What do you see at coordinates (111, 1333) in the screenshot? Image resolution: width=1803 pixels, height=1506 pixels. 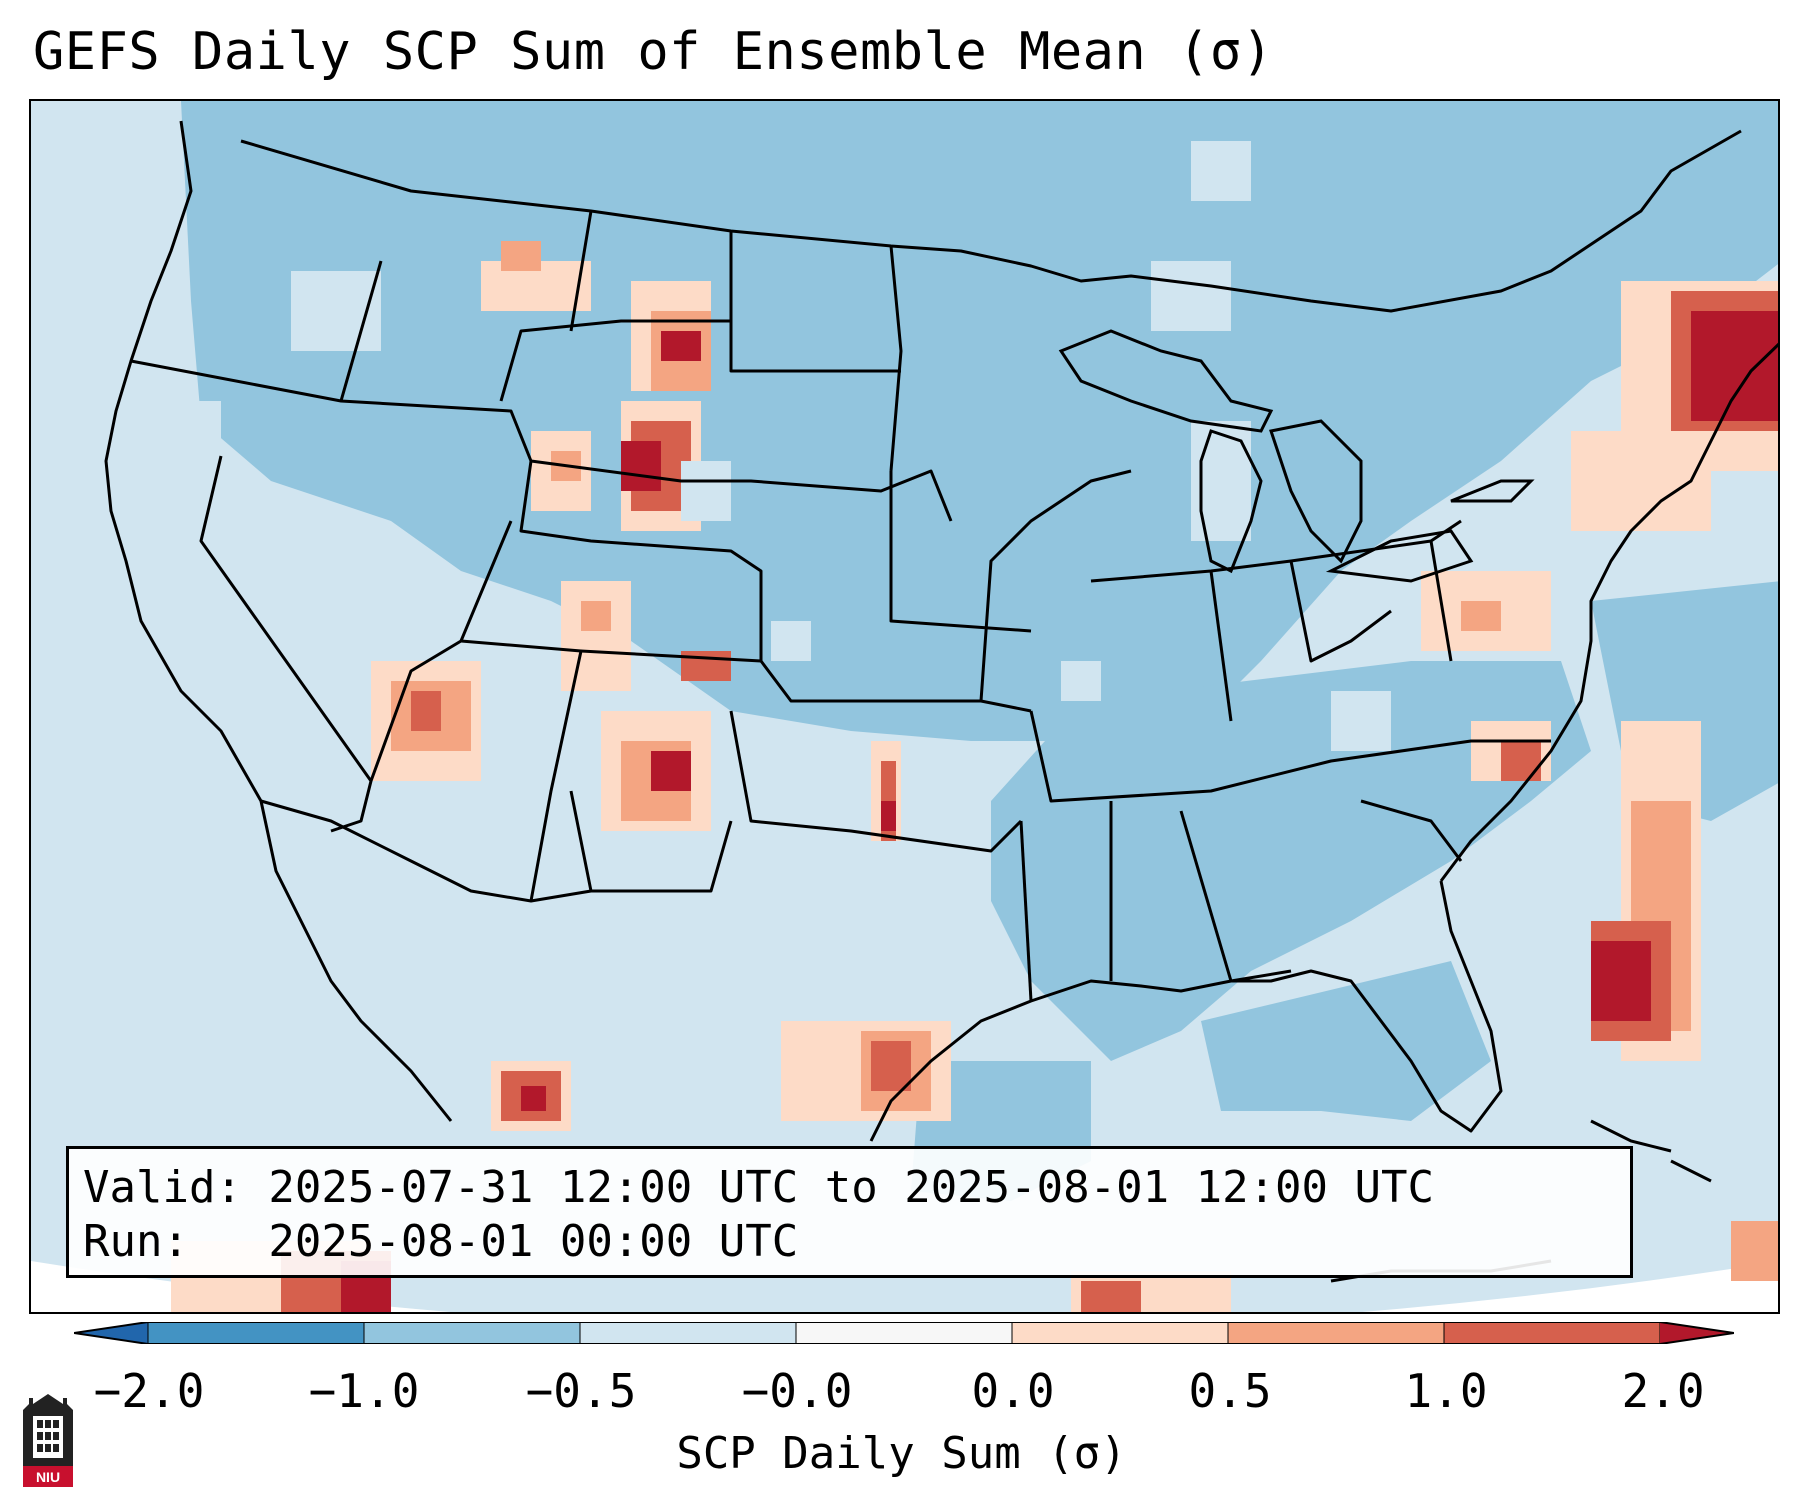 I see `colorbar-under-arrow` at bounding box center [111, 1333].